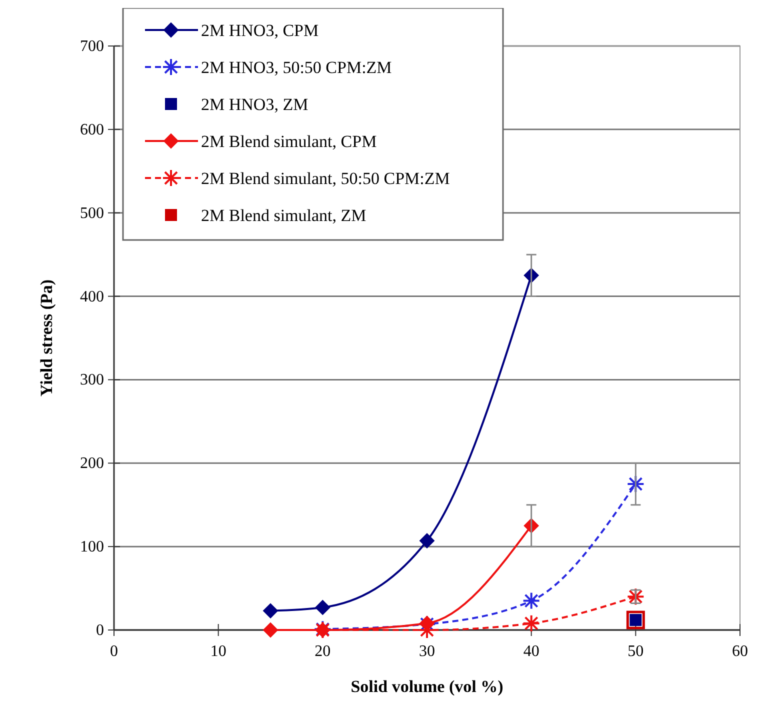 Image resolution: width=759 pixels, height=707 pixels. I want to click on legend-label: 2M HNO3, 50:50 CPM:ZM, so click(296, 67).